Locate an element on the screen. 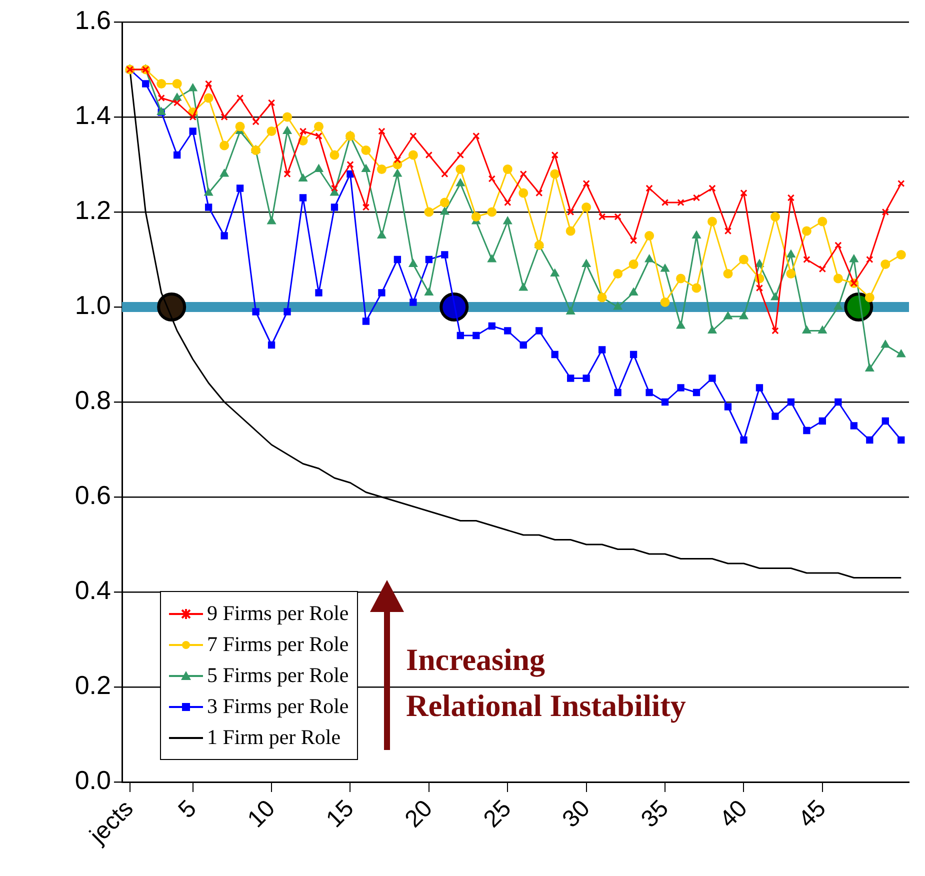  x-tick-label: 45 is located at coordinates (812, 814).